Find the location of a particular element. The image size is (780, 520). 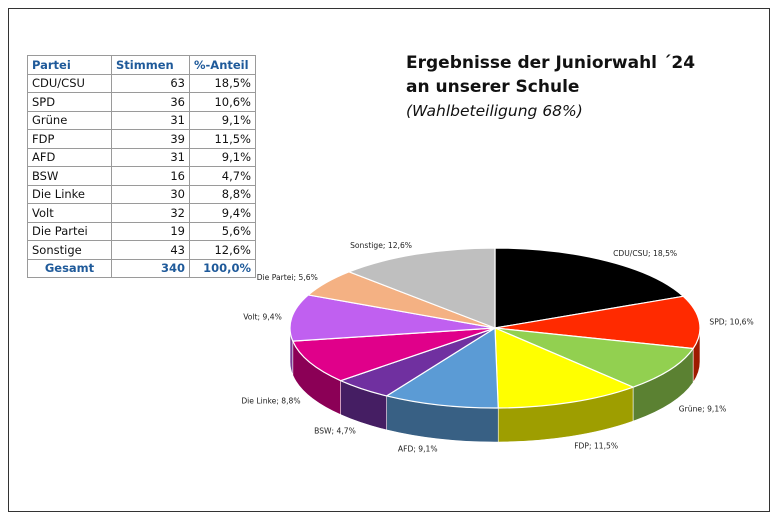

header-stimmen: Stimmen is located at coordinates (150, 65).